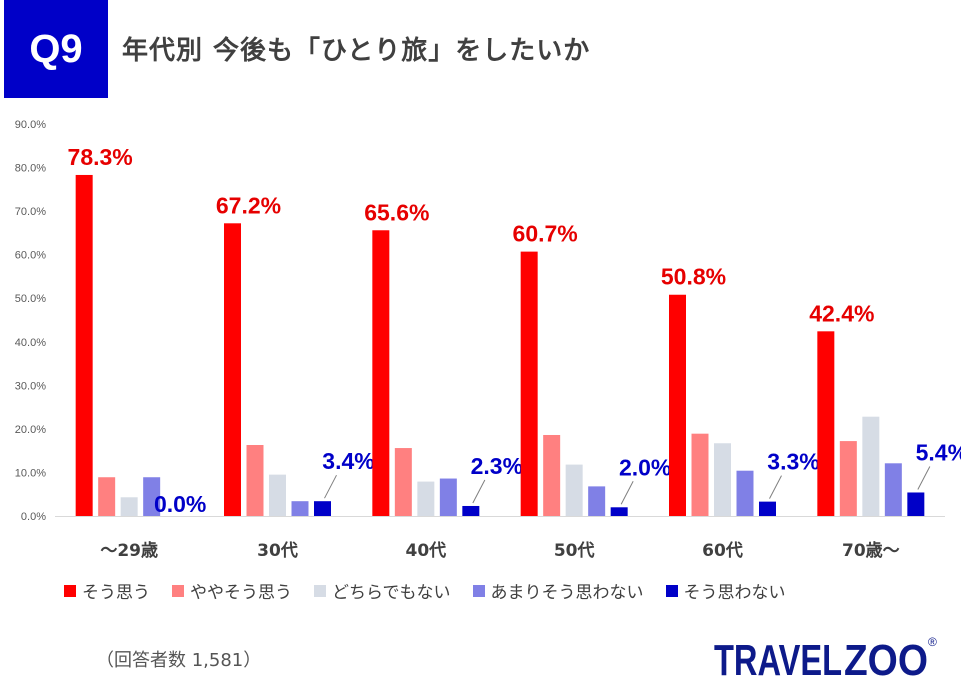 The width and height of the screenshot is (961, 688). Describe the element at coordinates (567, 593) in the screenshot. I see `legend-label: あまりそう思わない` at that location.